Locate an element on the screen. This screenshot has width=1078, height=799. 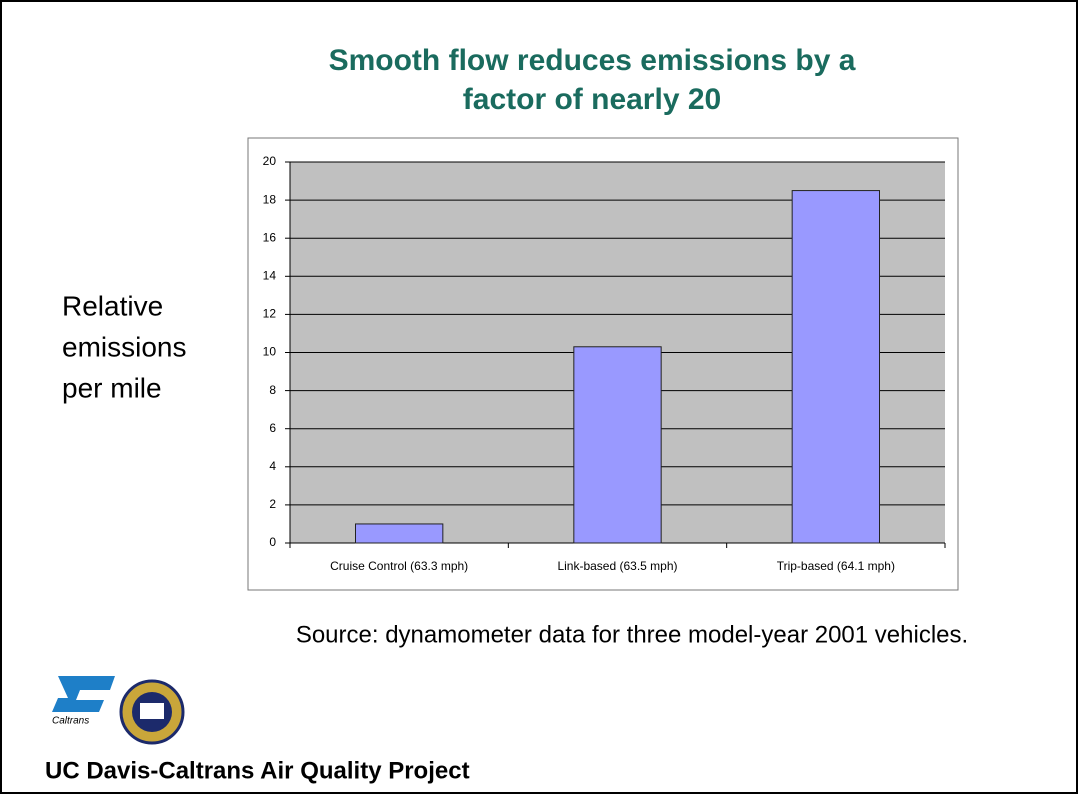
uc-seal is located at coordinates (152, 712).